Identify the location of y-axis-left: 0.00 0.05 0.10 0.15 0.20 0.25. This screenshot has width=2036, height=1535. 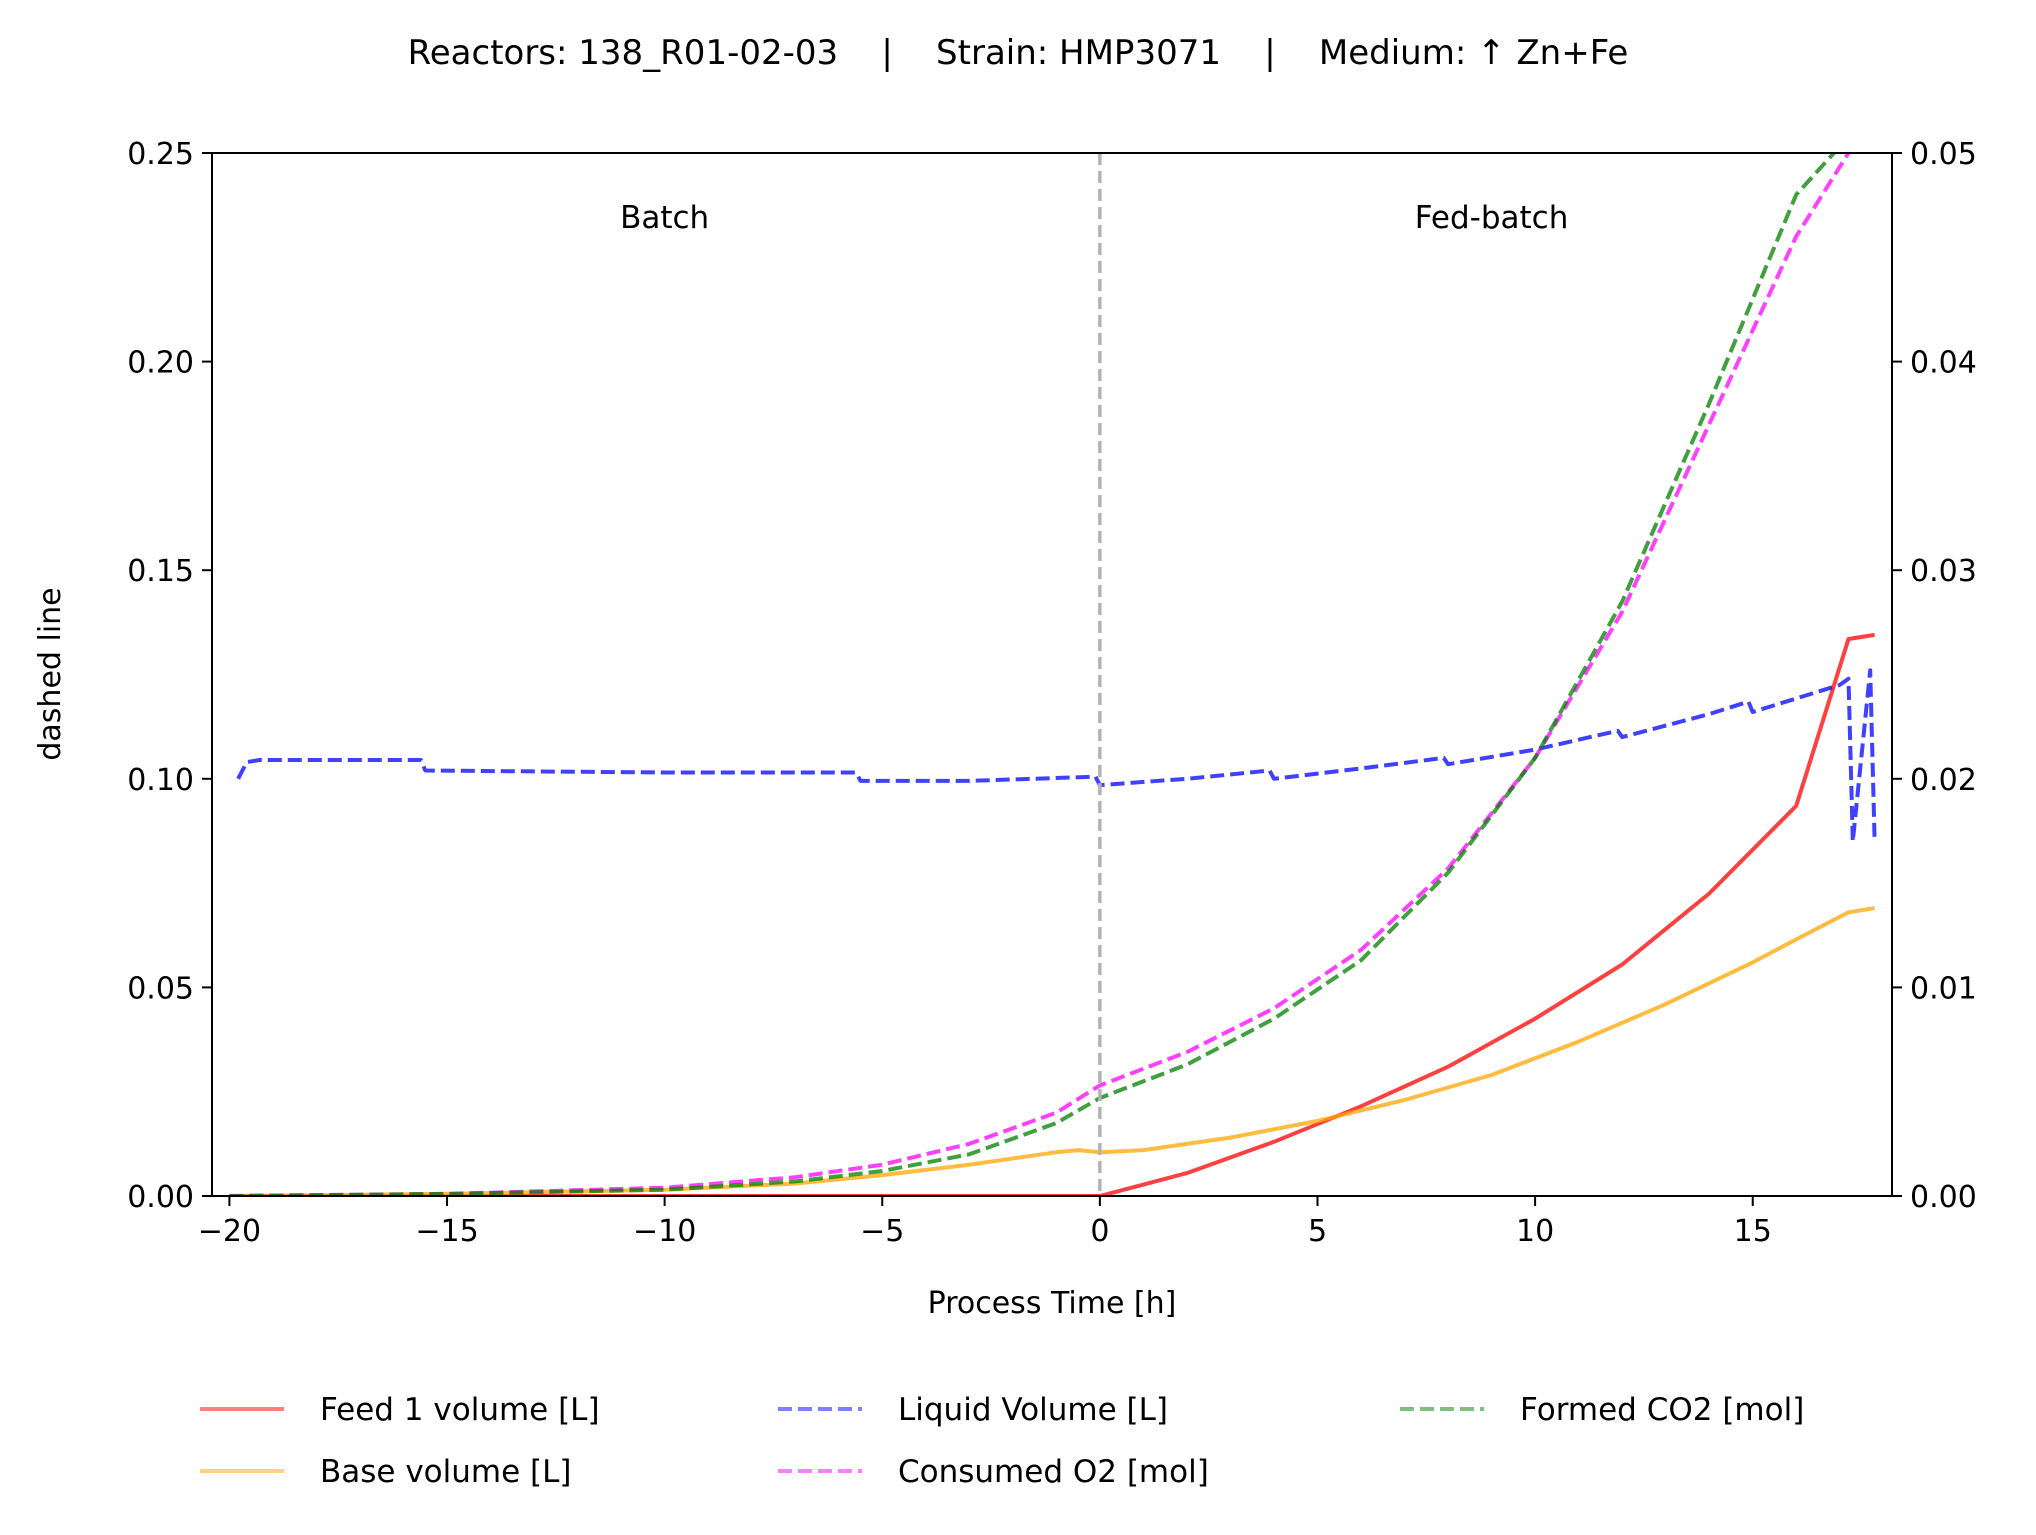
(169, 676).